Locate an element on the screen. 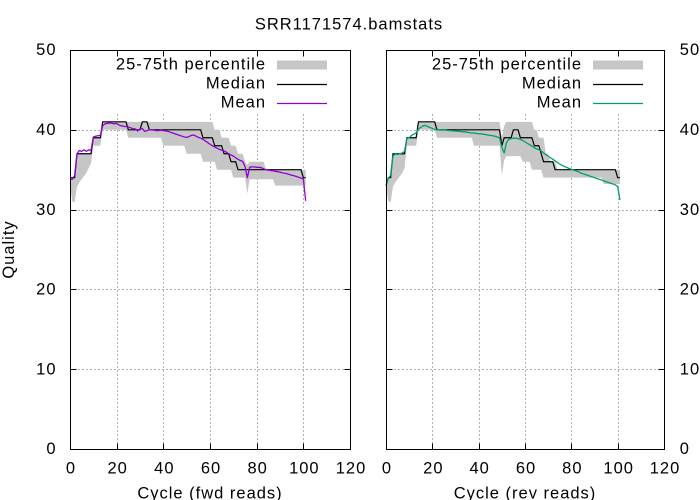 The height and width of the screenshot is (500, 700). svg-text: Cycle (rev reads) is located at coordinates (525, 492).